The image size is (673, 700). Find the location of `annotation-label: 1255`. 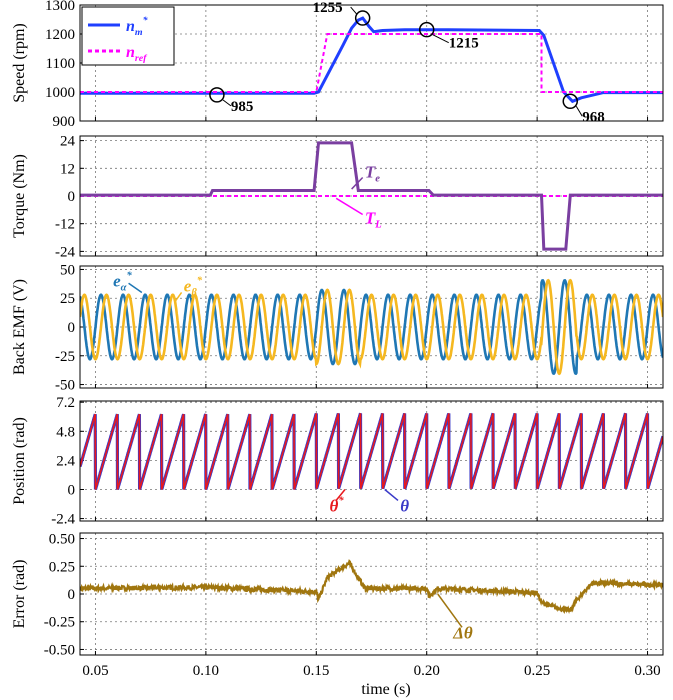

annotation-label: 1255 is located at coordinates (328, 8).